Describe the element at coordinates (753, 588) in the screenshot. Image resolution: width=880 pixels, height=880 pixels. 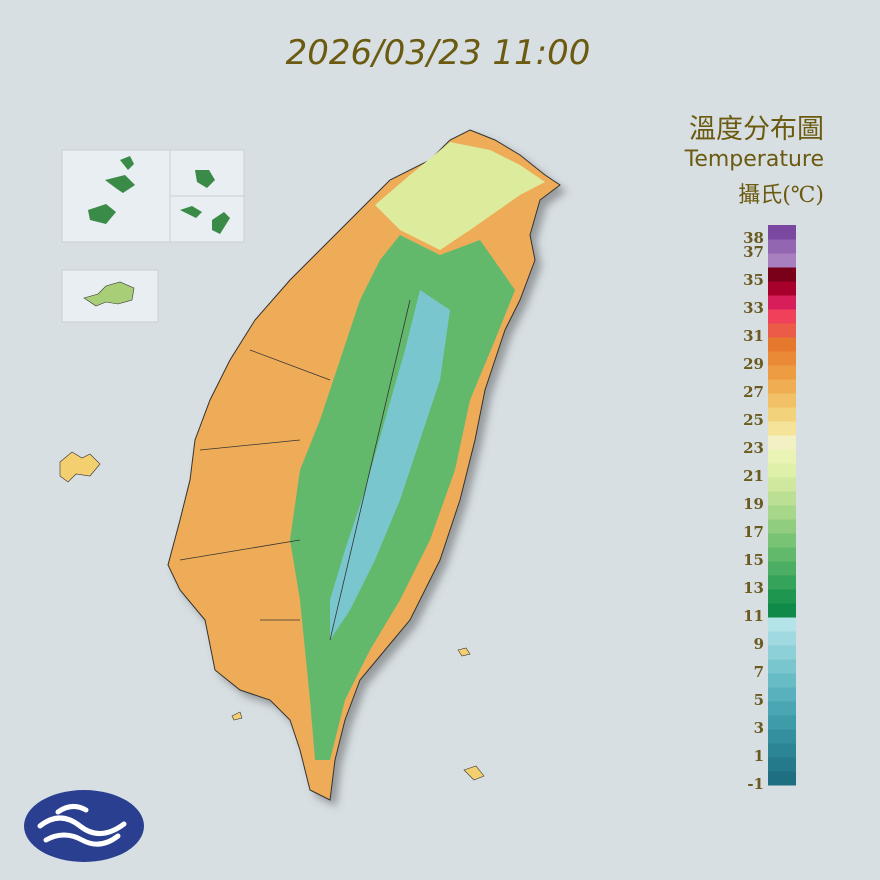
I see `legend-tick-label: 13` at that location.